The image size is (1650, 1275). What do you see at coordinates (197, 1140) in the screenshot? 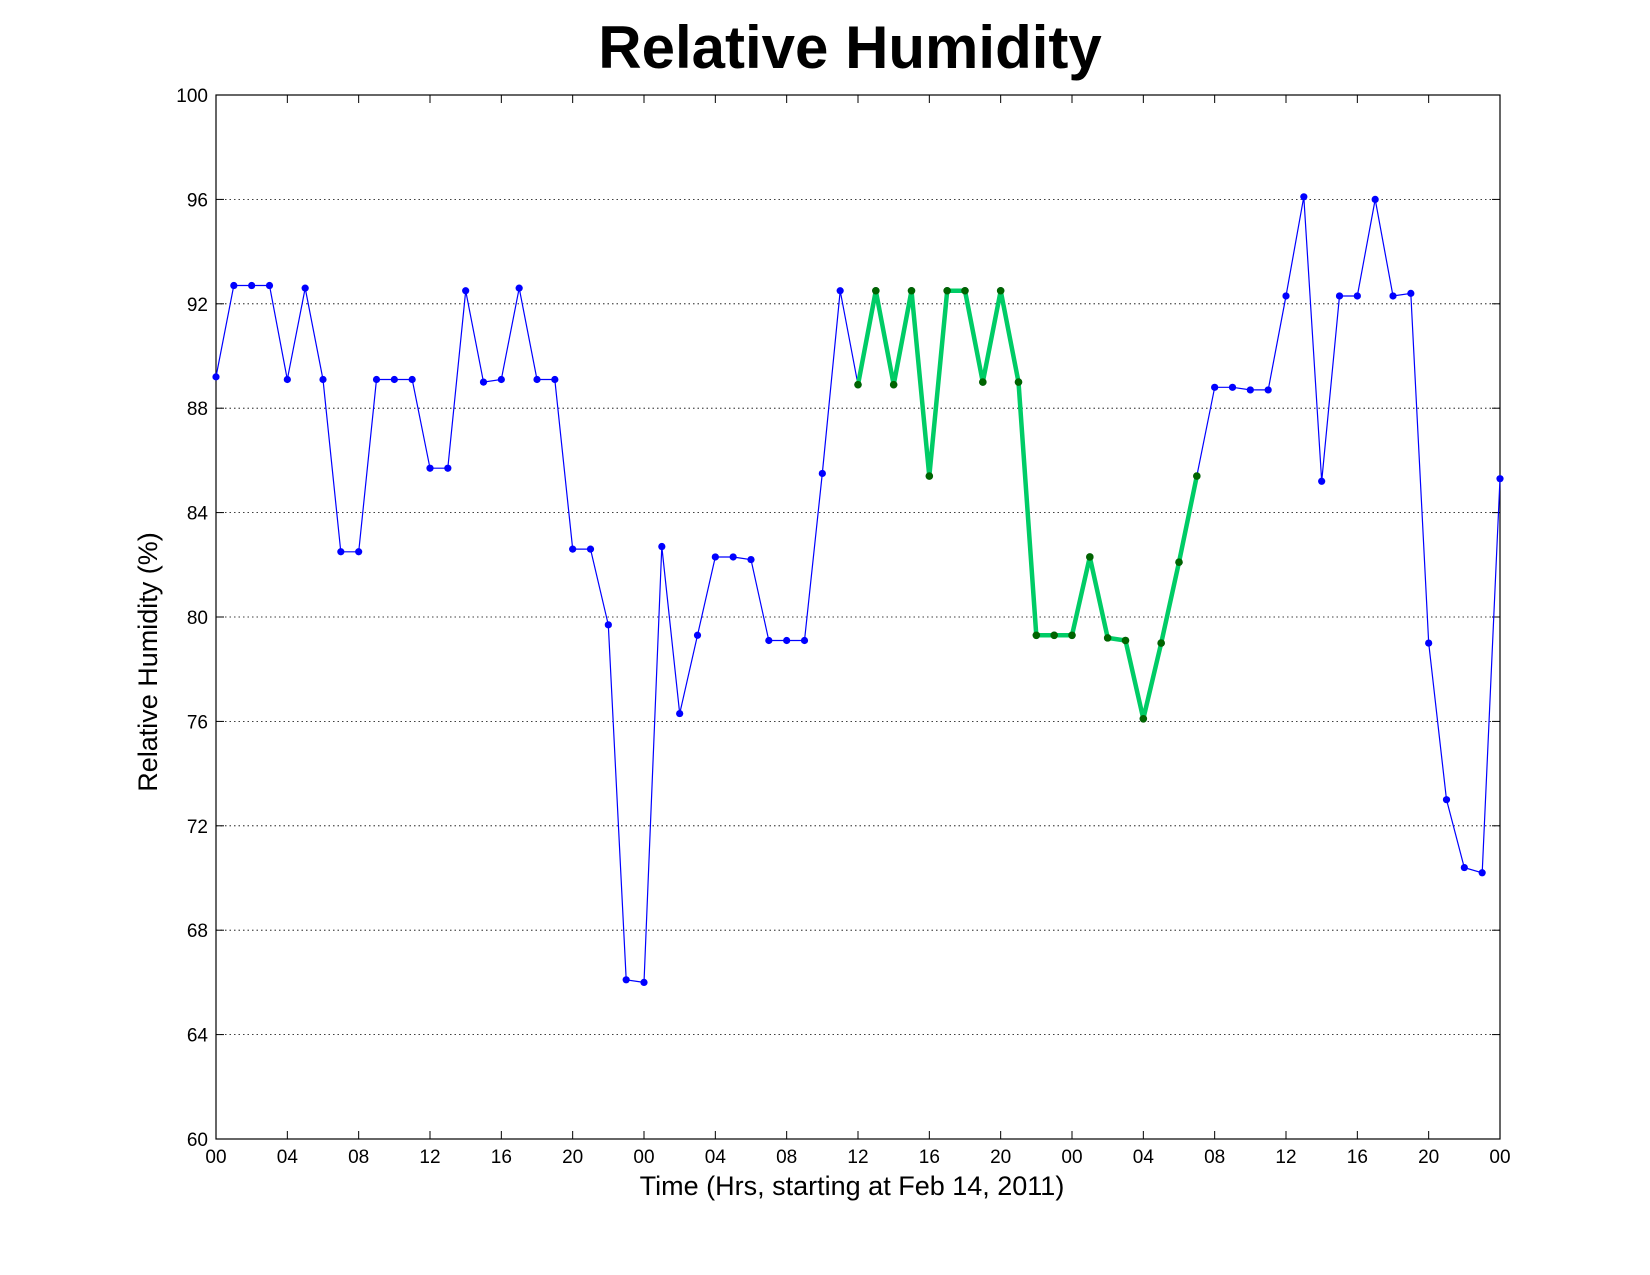
I see `y-tick-label: 60` at bounding box center [197, 1140].